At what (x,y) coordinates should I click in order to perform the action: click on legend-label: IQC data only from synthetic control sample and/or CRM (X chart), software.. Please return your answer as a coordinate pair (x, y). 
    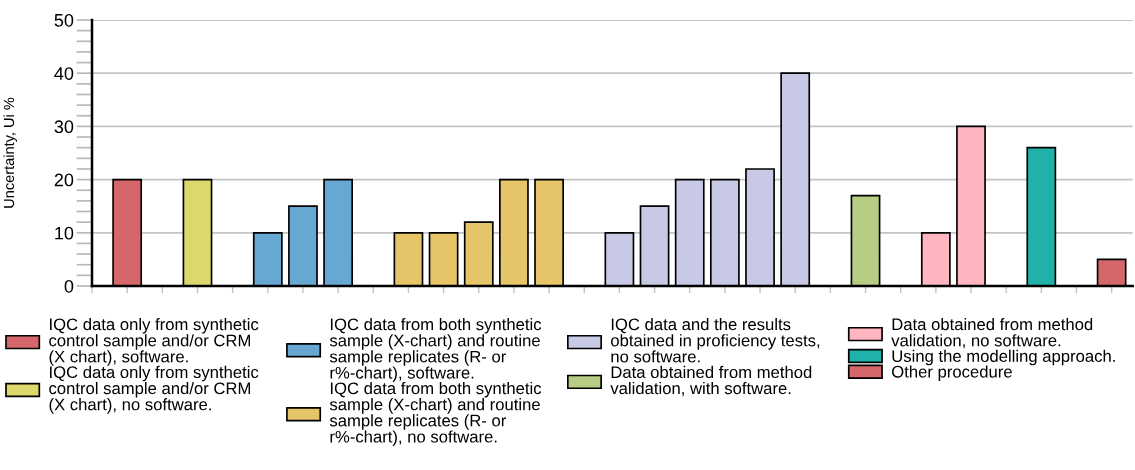
    Looking at the image, I should click on (154, 342).